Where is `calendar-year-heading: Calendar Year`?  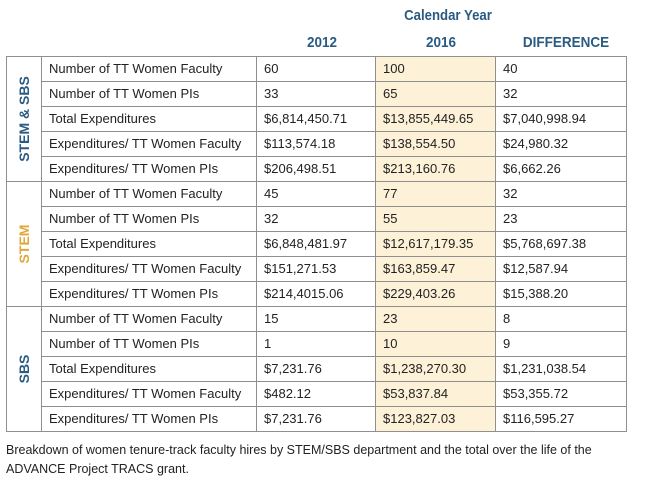
calendar-year-heading: Calendar Year is located at coordinates (448, 15).